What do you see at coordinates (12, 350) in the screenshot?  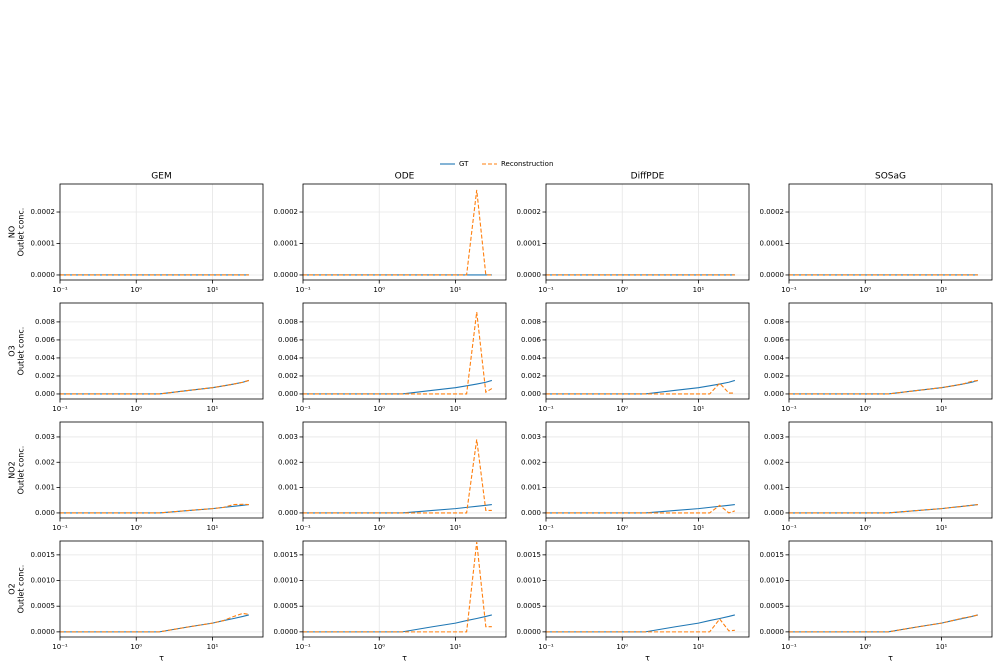 I see `y-axis-label: O3` at bounding box center [12, 350].